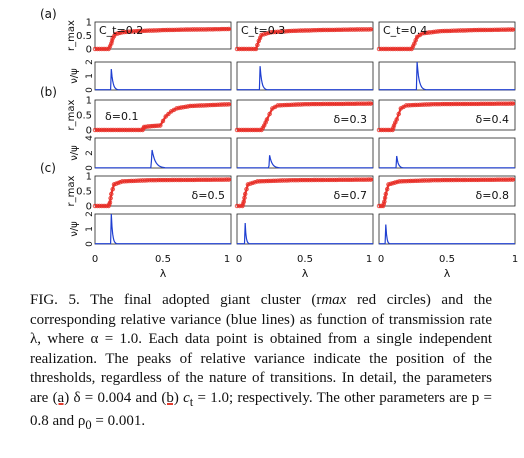  I want to click on variance-series-line, so click(163, 159).